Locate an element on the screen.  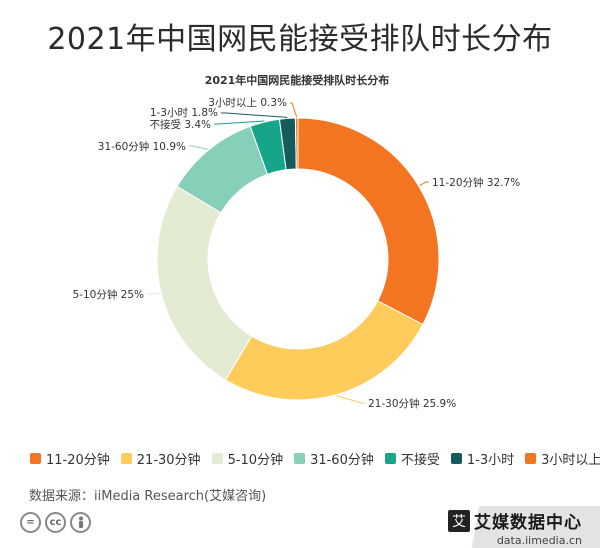
data-label-2: 5-10分钟 25% is located at coordinates (108, 294).